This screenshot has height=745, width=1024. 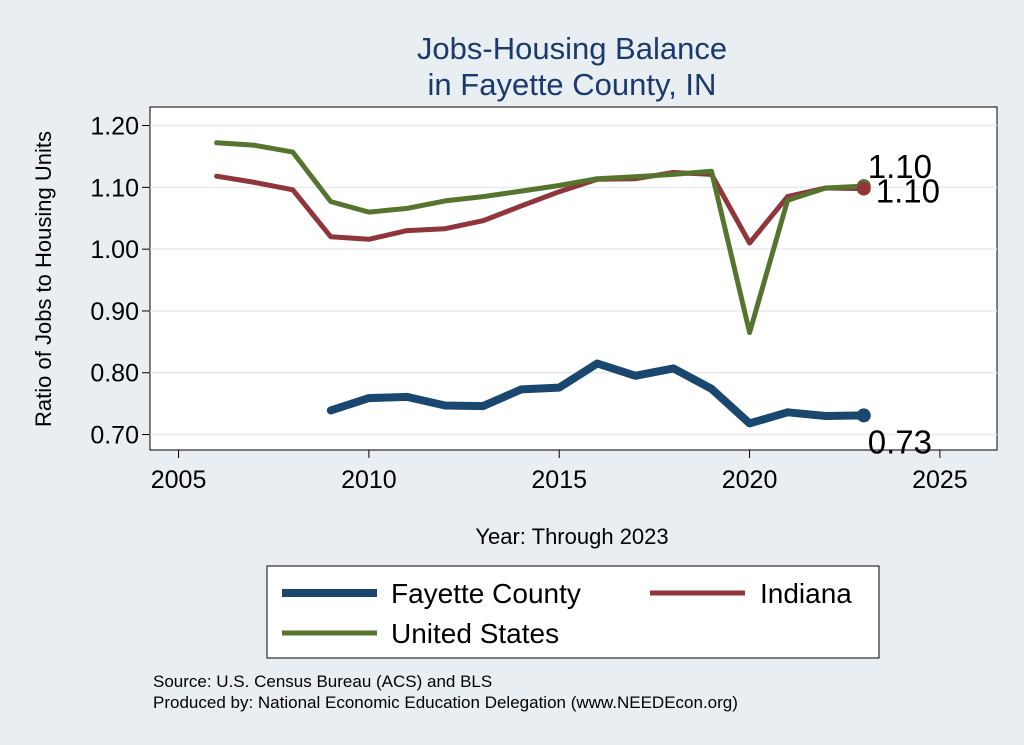 What do you see at coordinates (322, 681) in the screenshot?
I see `source-note: Source: U.S. Census Bureau (ACS) and BLS` at bounding box center [322, 681].